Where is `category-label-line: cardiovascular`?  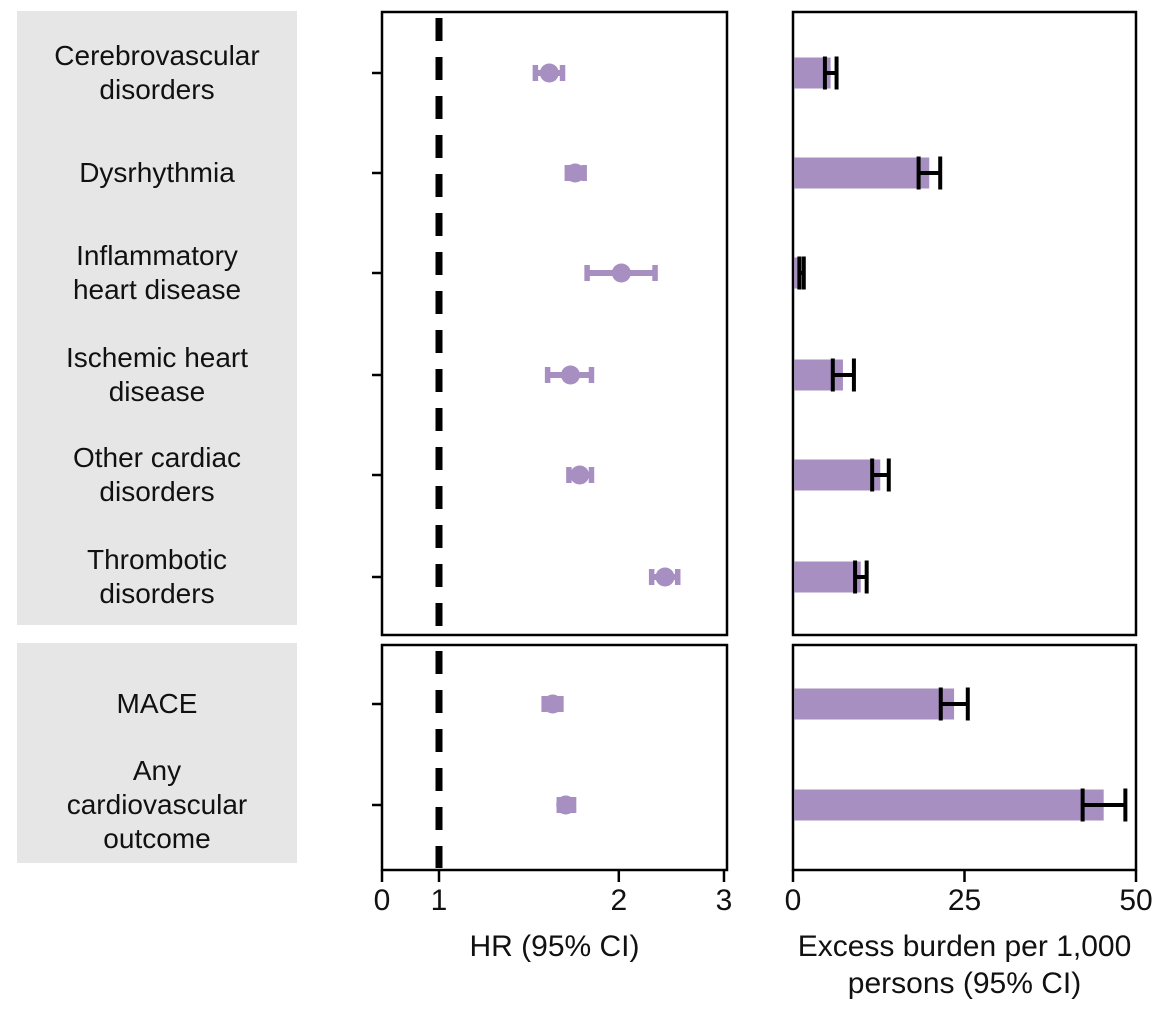 category-label-line: cardiovascular is located at coordinates (157, 804).